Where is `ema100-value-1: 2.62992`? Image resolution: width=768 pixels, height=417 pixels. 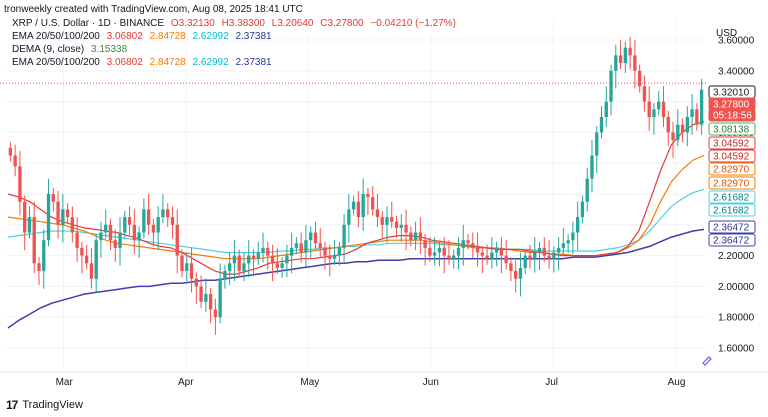
ema100-value-1: 2.62992 is located at coordinates (210, 36).